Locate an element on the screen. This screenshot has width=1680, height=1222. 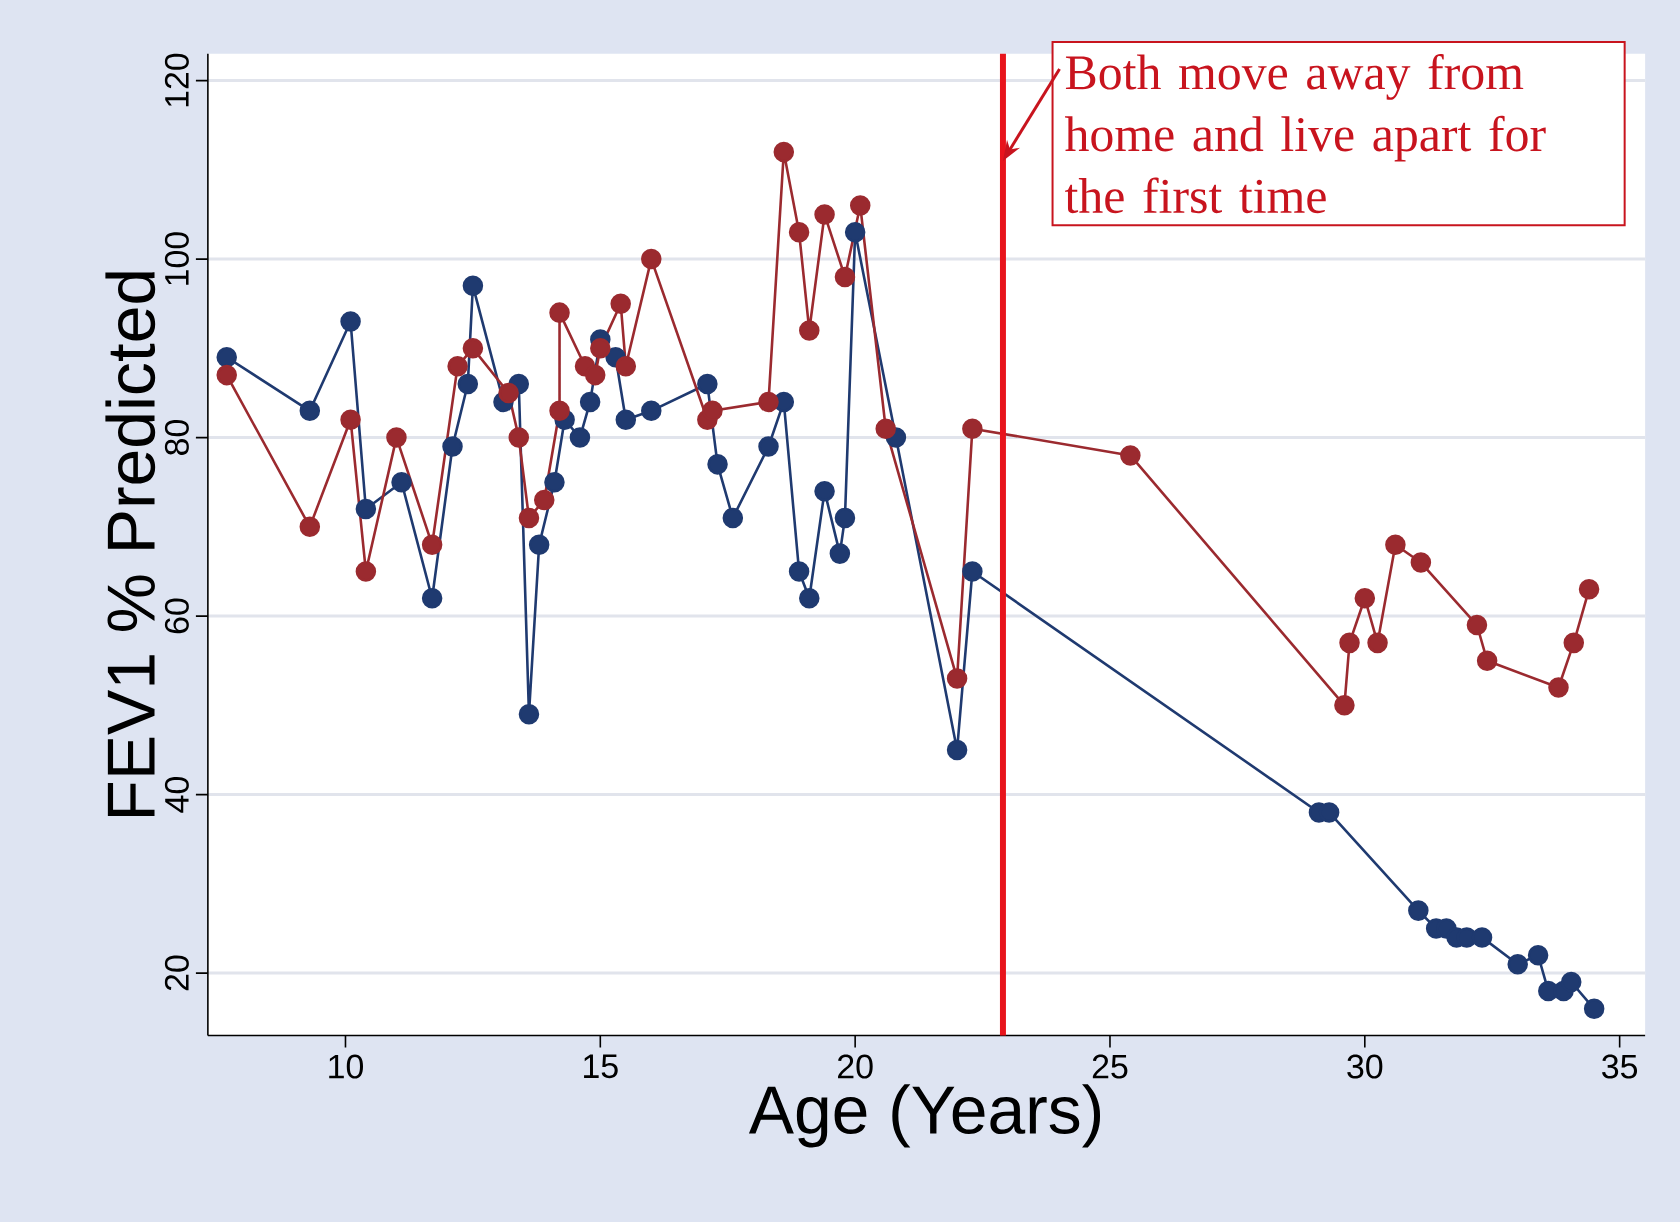
x-axis-title: Age (Years) is located at coordinates (924, 1116).